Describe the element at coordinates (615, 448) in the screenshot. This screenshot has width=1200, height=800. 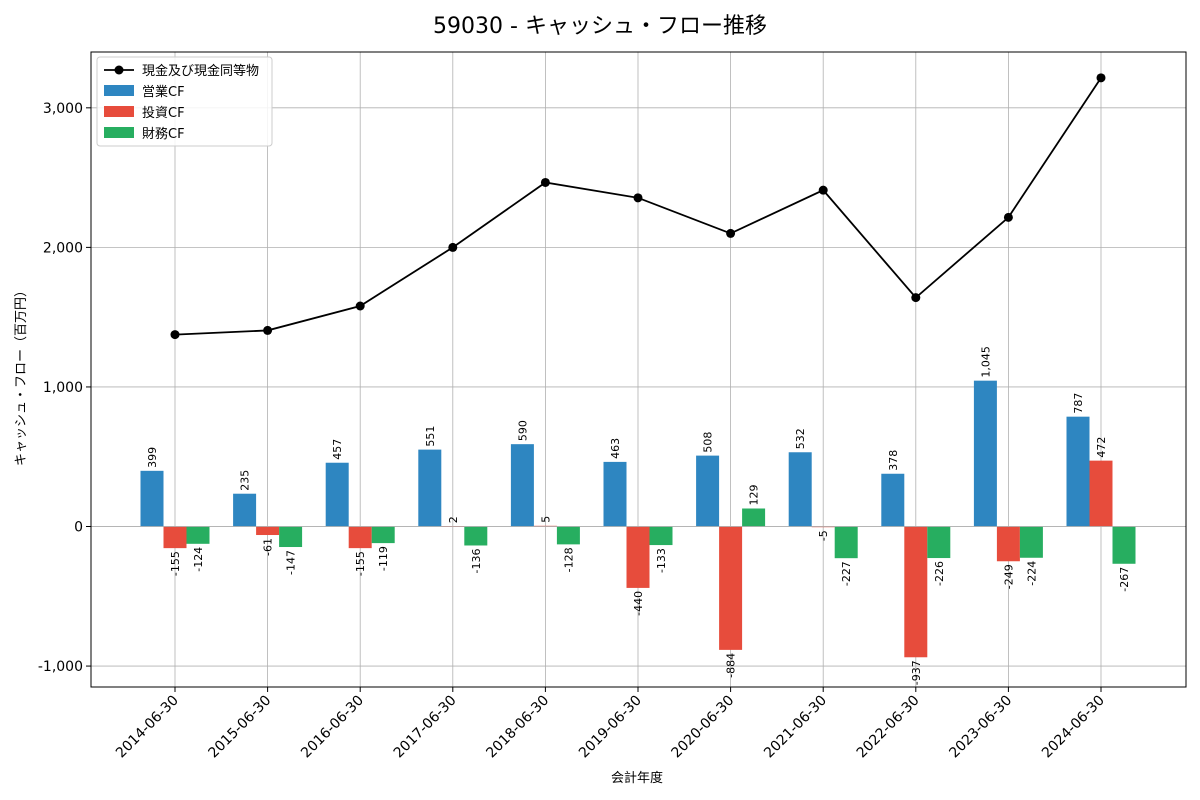
I see `data-label: 463` at that location.